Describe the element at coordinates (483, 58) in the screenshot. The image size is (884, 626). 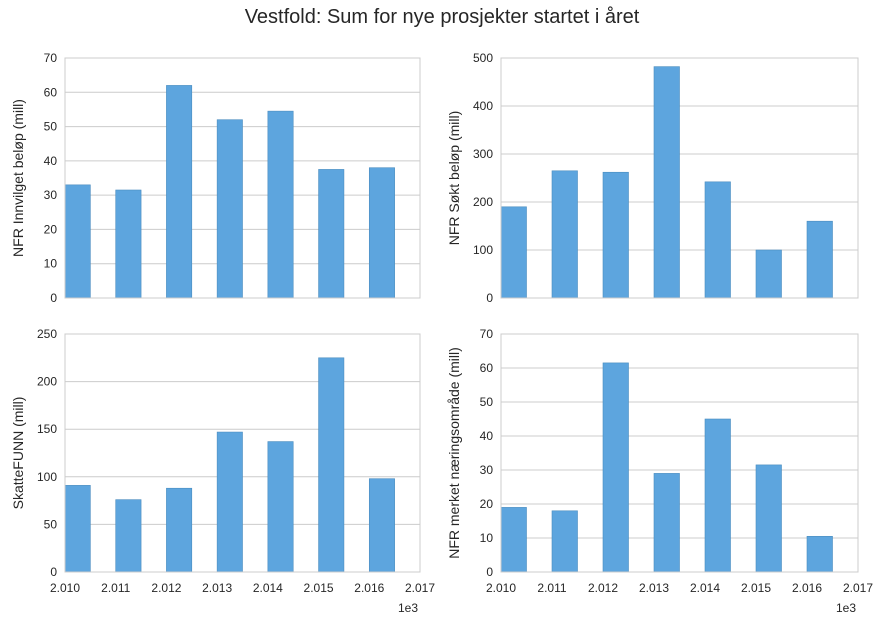
I see `y-tick-label: 500` at that location.